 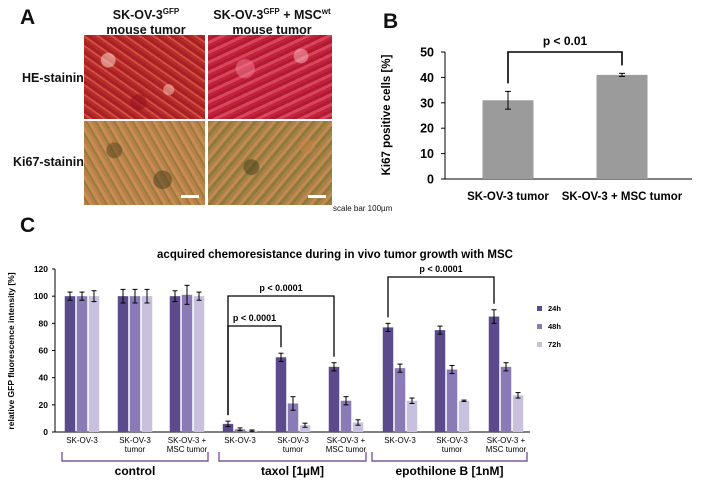 I want to click on chart-b-category-label: SK-OV-3 + MSC tumor, so click(x=622, y=197).